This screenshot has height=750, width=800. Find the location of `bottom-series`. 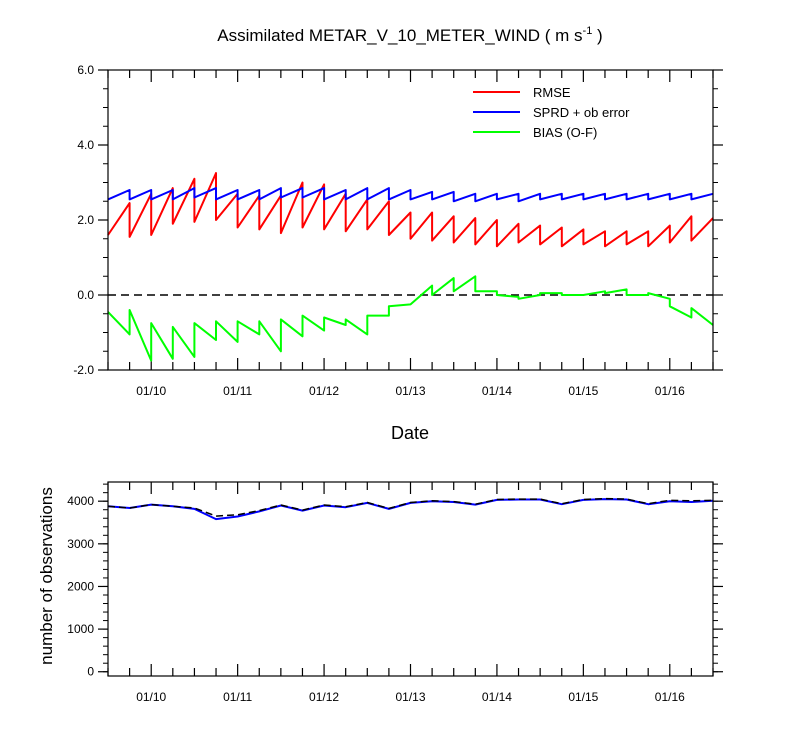

bottom-series is located at coordinates (410, 509).